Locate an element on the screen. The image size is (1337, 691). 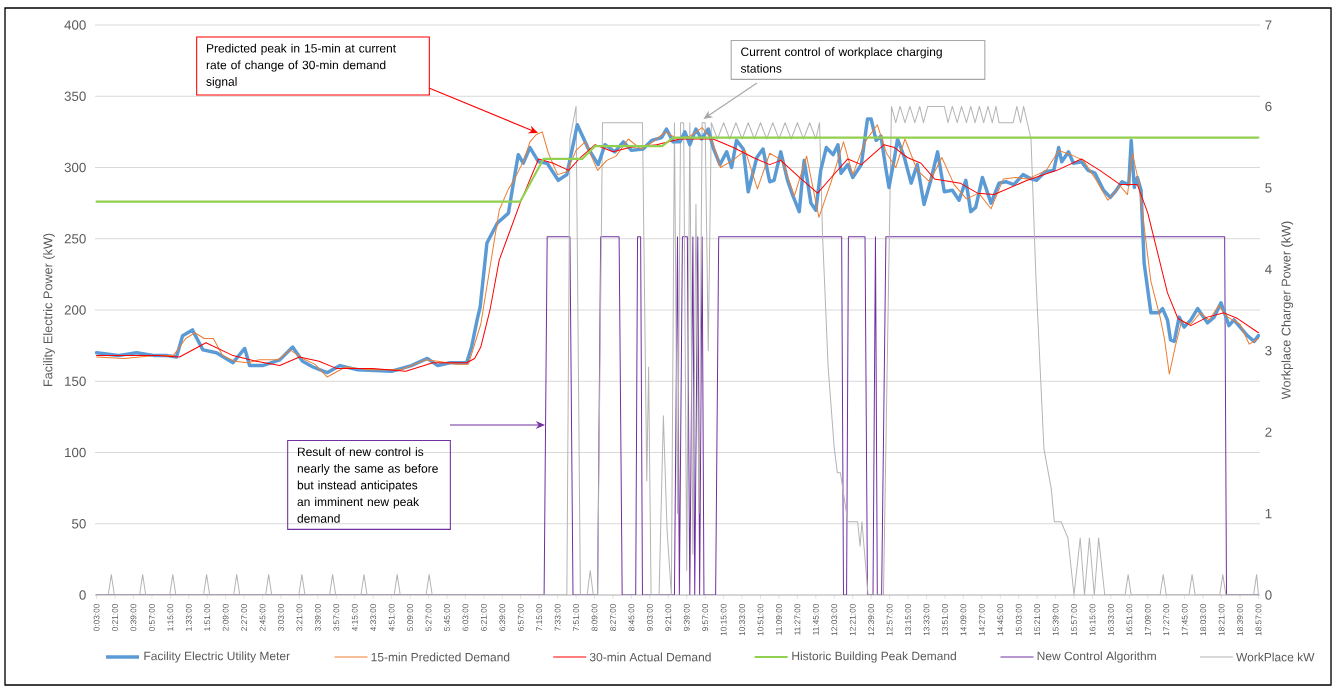
x-tick-label: 0:21:00 is located at coordinates (115, 617).